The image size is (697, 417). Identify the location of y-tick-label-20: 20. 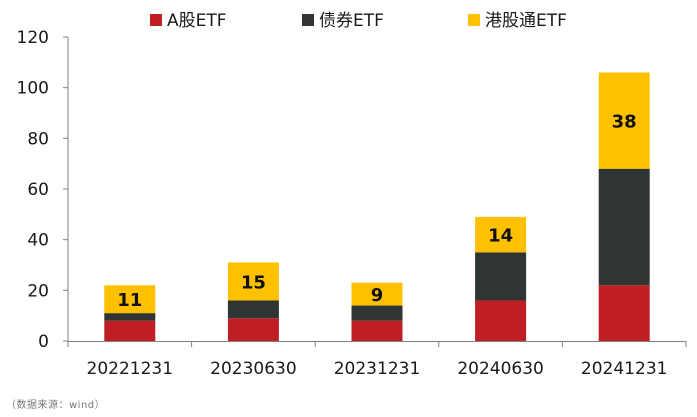
(38, 291).